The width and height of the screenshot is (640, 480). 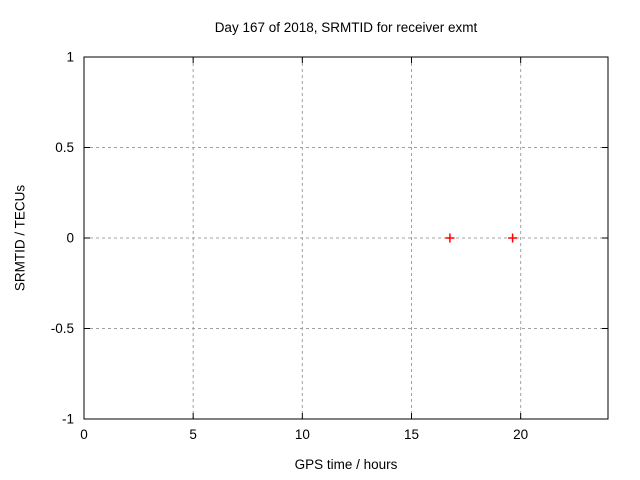 What do you see at coordinates (84, 434) in the screenshot?
I see `x-tick-label: 0` at bounding box center [84, 434].